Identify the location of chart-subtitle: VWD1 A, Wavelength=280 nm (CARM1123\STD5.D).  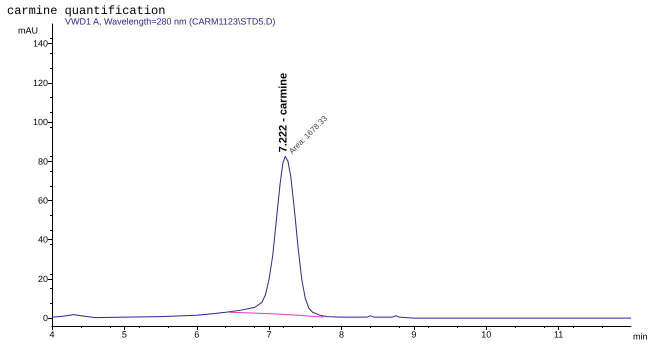
(170, 21).